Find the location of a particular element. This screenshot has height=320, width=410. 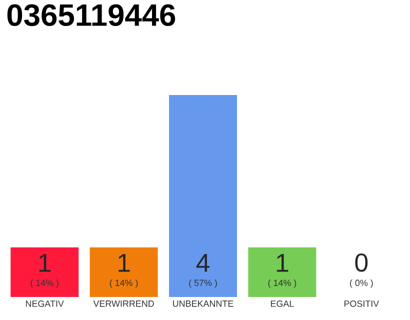

x-tick-label: EGAL is located at coordinates (282, 303).